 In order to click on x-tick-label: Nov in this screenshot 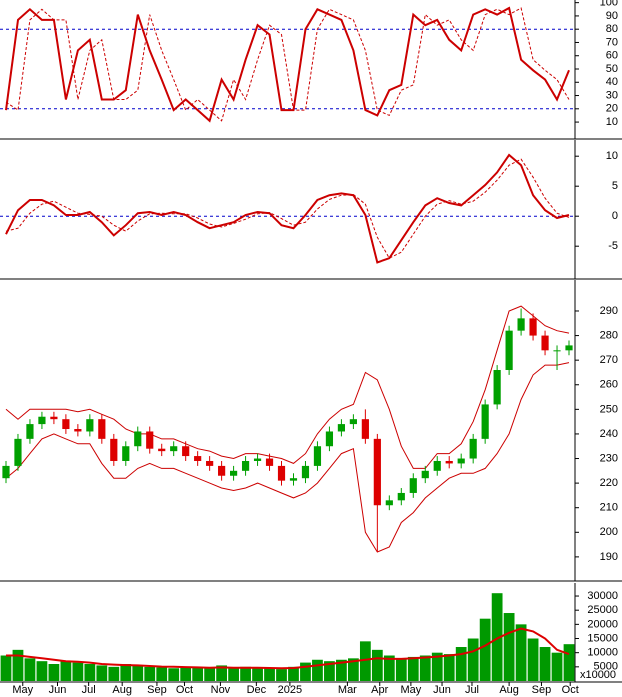, I will do `click(221, 690)`.